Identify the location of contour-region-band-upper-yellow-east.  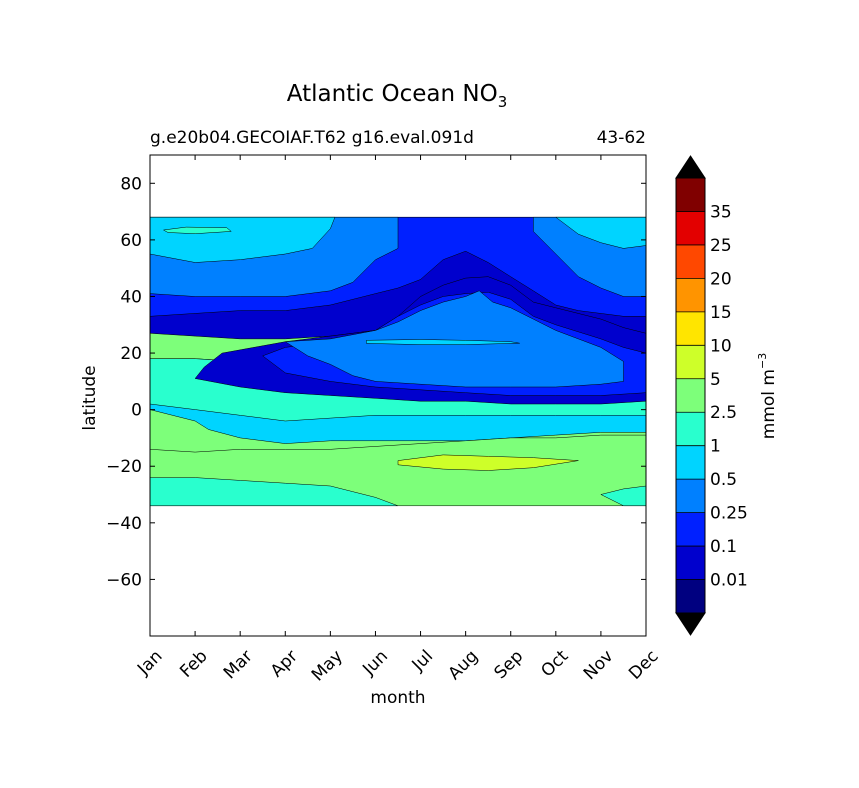
(600, 232).